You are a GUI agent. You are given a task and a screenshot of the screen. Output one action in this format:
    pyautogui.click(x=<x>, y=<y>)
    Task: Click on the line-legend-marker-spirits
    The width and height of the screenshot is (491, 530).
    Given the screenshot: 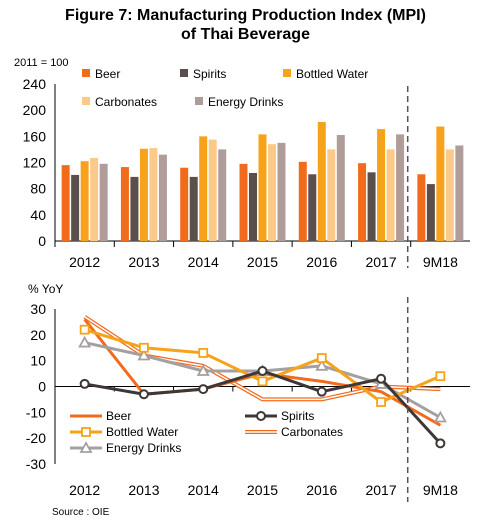 What is the action you would take?
    pyautogui.click(x=261, y=416)
    